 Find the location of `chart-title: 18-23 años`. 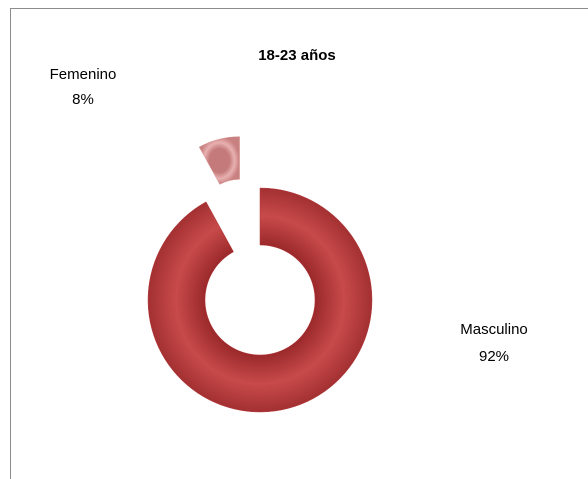

chart-title: 18-23 años is located at coordinates (297, 55).